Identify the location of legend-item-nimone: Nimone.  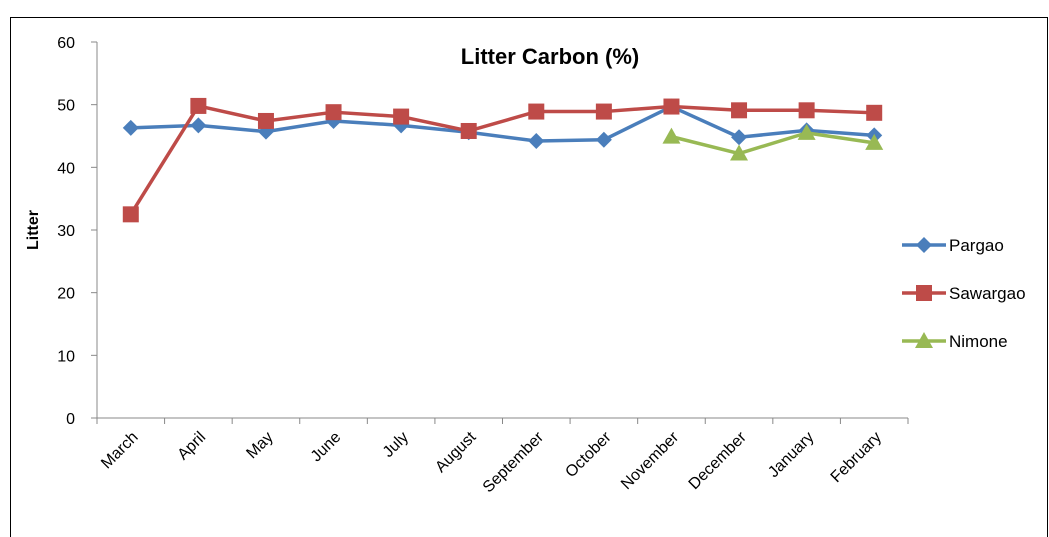
(955, 341).